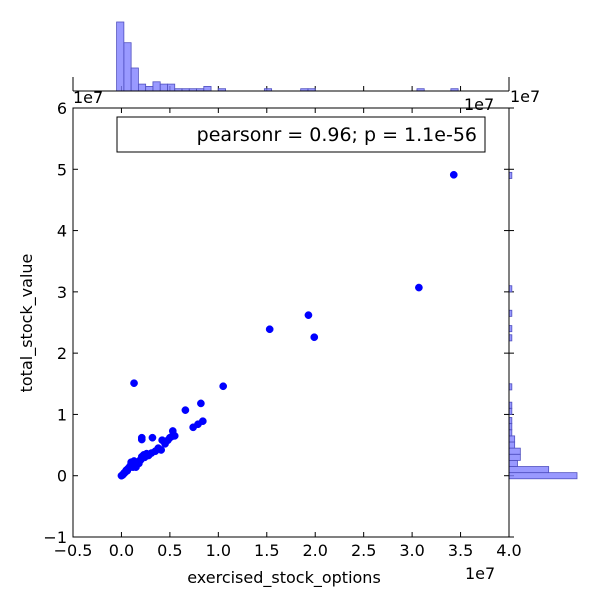  What do you see at coordinates (525, 96) in the screenshot?
I see `y-scale-label-right: 1e7` at bounding box center [525, 96].